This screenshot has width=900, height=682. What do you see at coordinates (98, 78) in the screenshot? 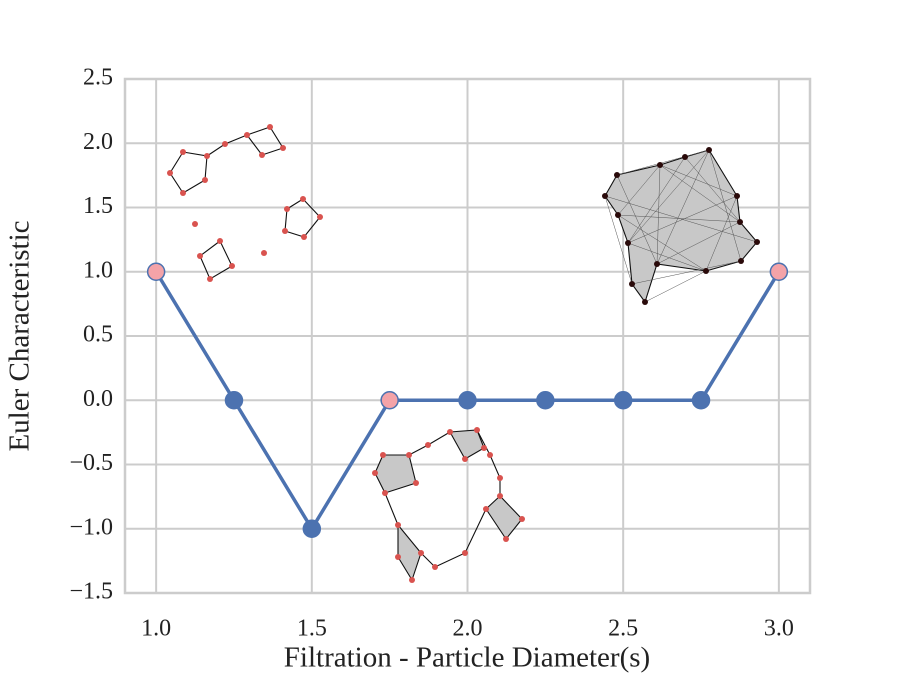
I see `y-tick-label: 2.5` at bounding box center [98, 78].